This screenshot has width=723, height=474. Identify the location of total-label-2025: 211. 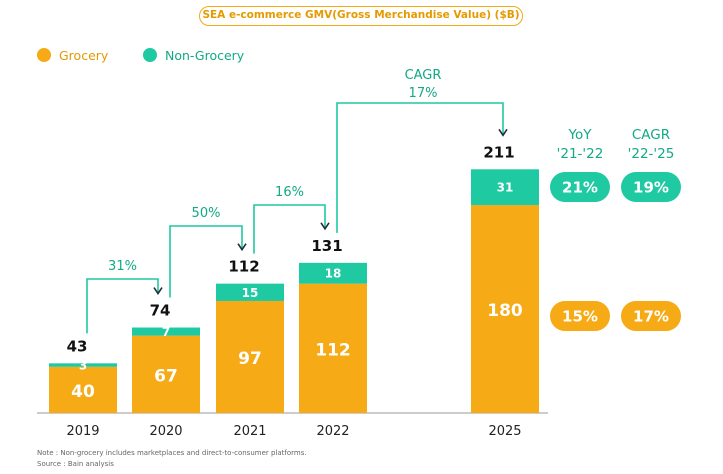
(498, 152).